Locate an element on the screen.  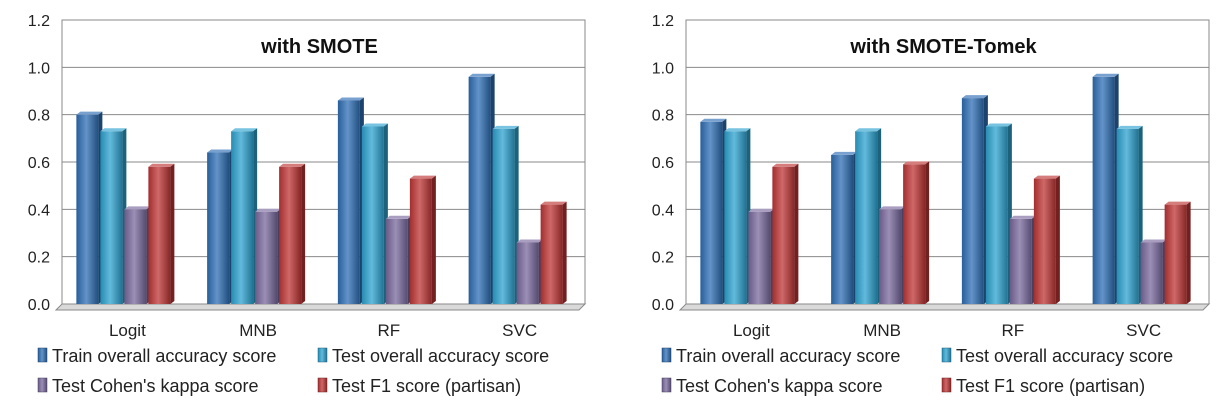
legend-item-1: Train overall accuracy score is located at coordinates (156, 356).